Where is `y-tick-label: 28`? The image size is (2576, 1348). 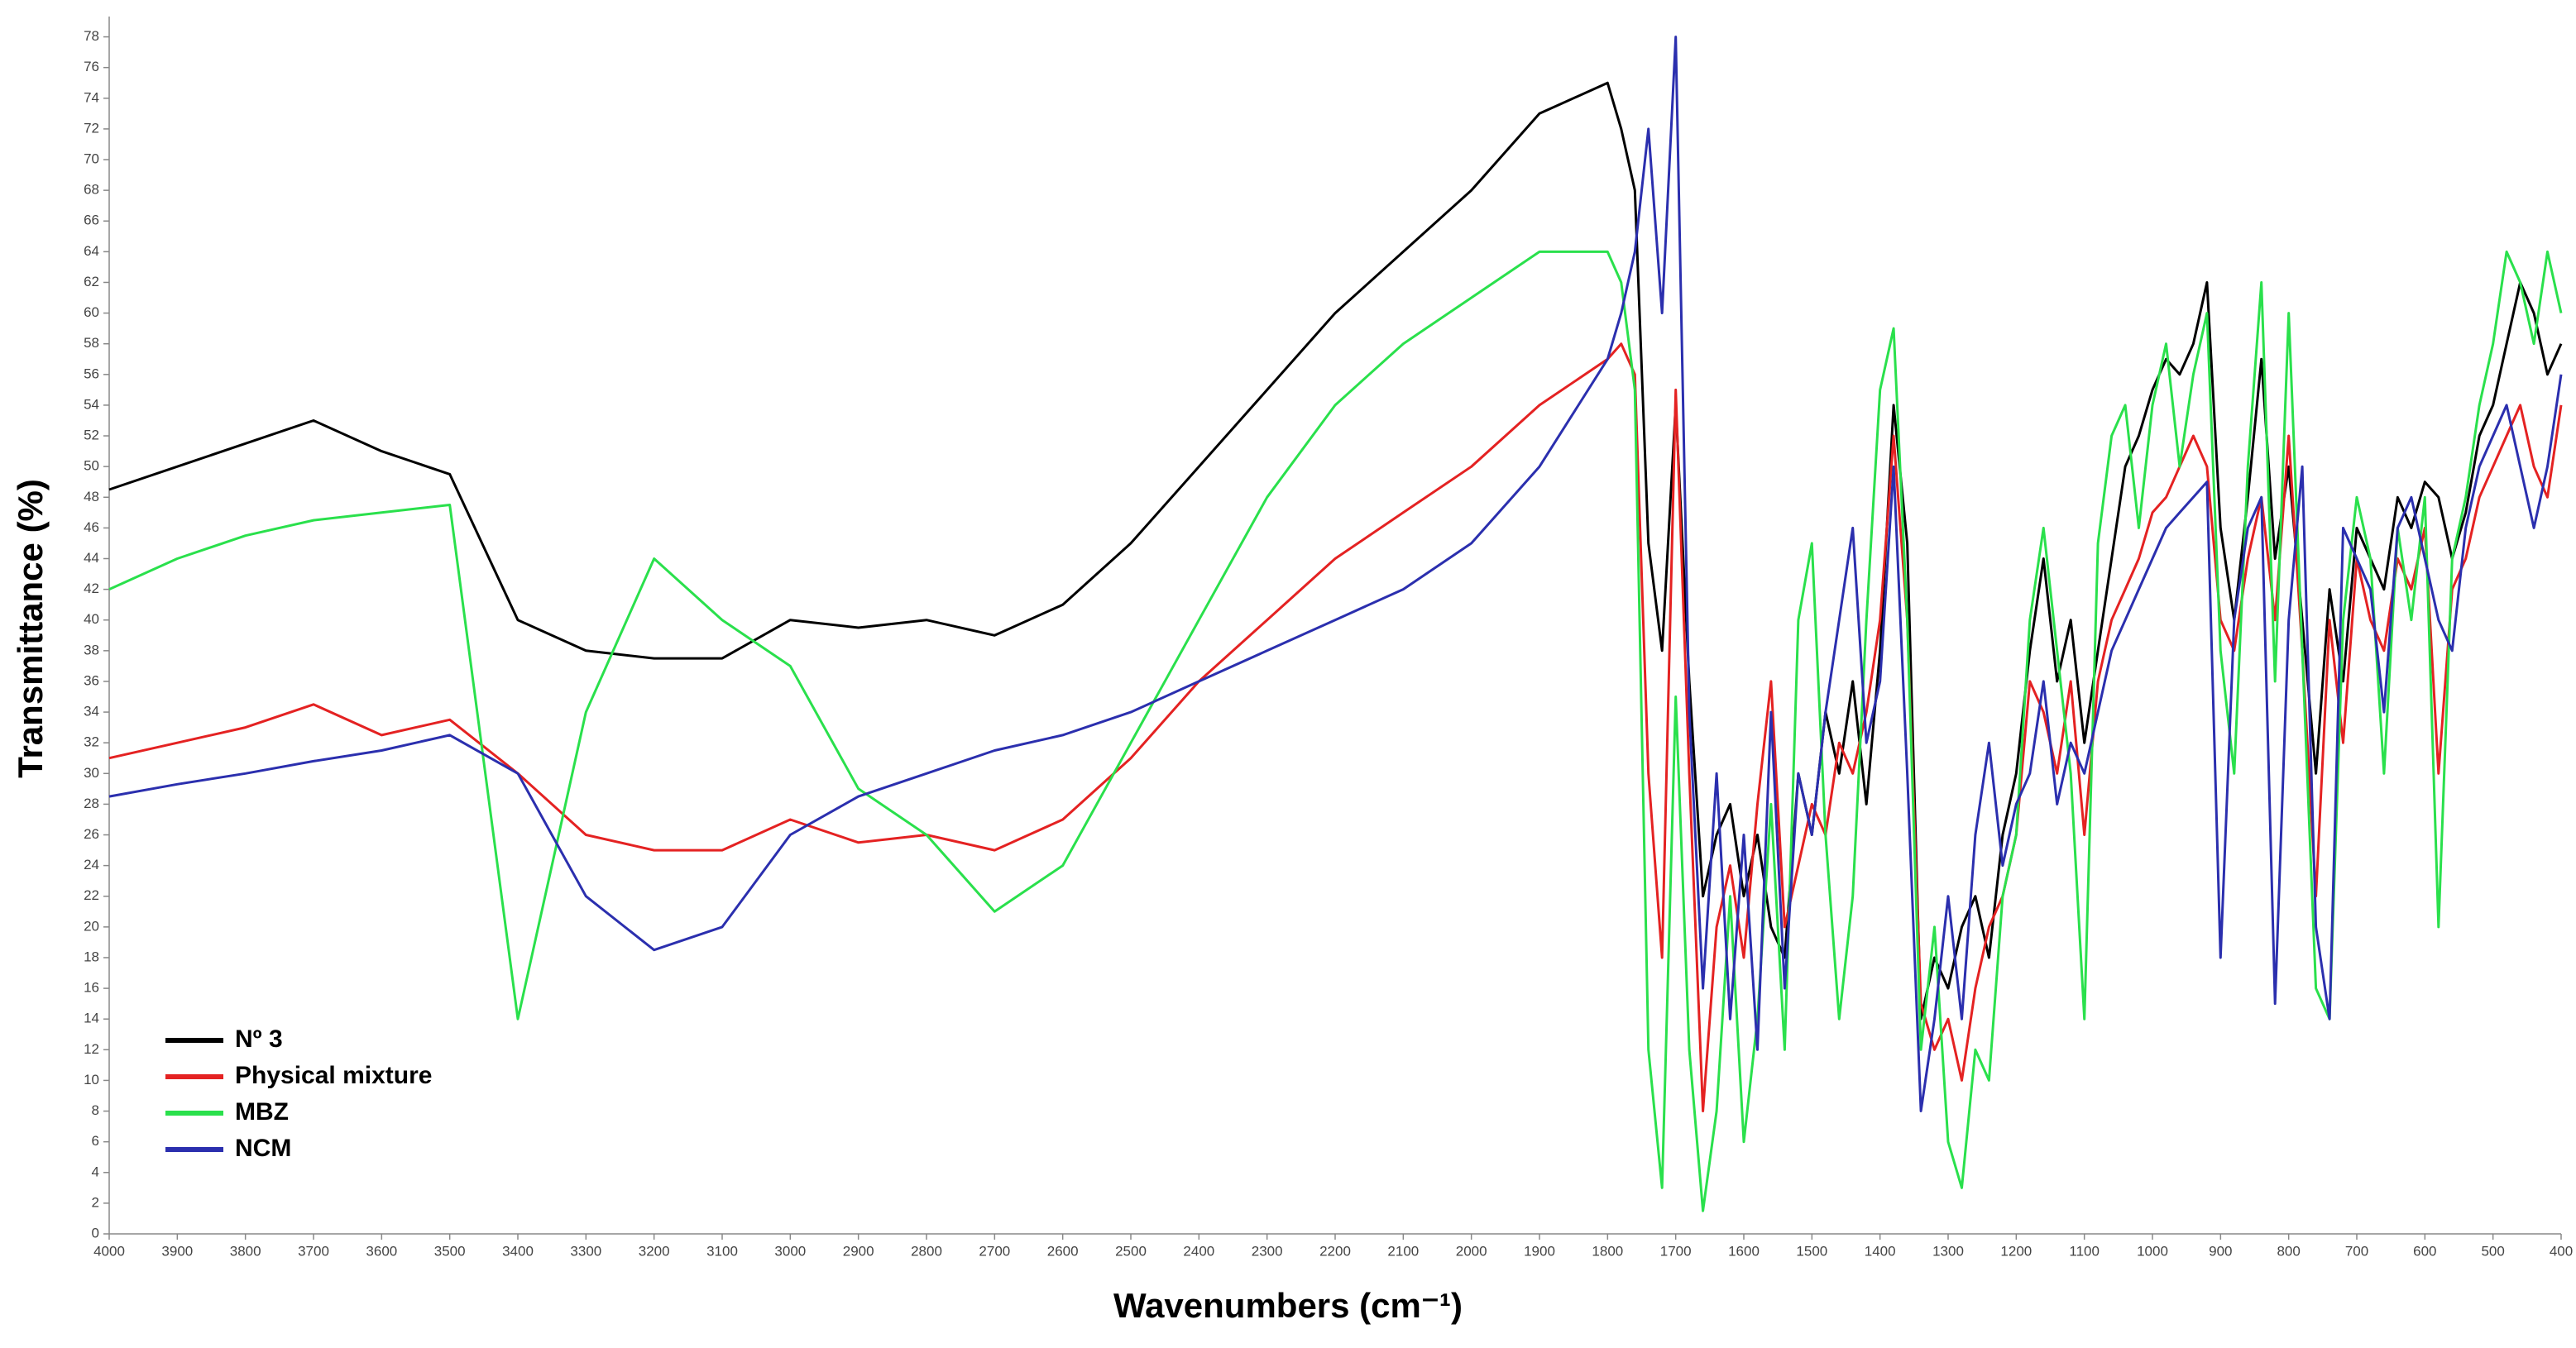
y-tick-label: 28 is located at coordinates (91, 803).